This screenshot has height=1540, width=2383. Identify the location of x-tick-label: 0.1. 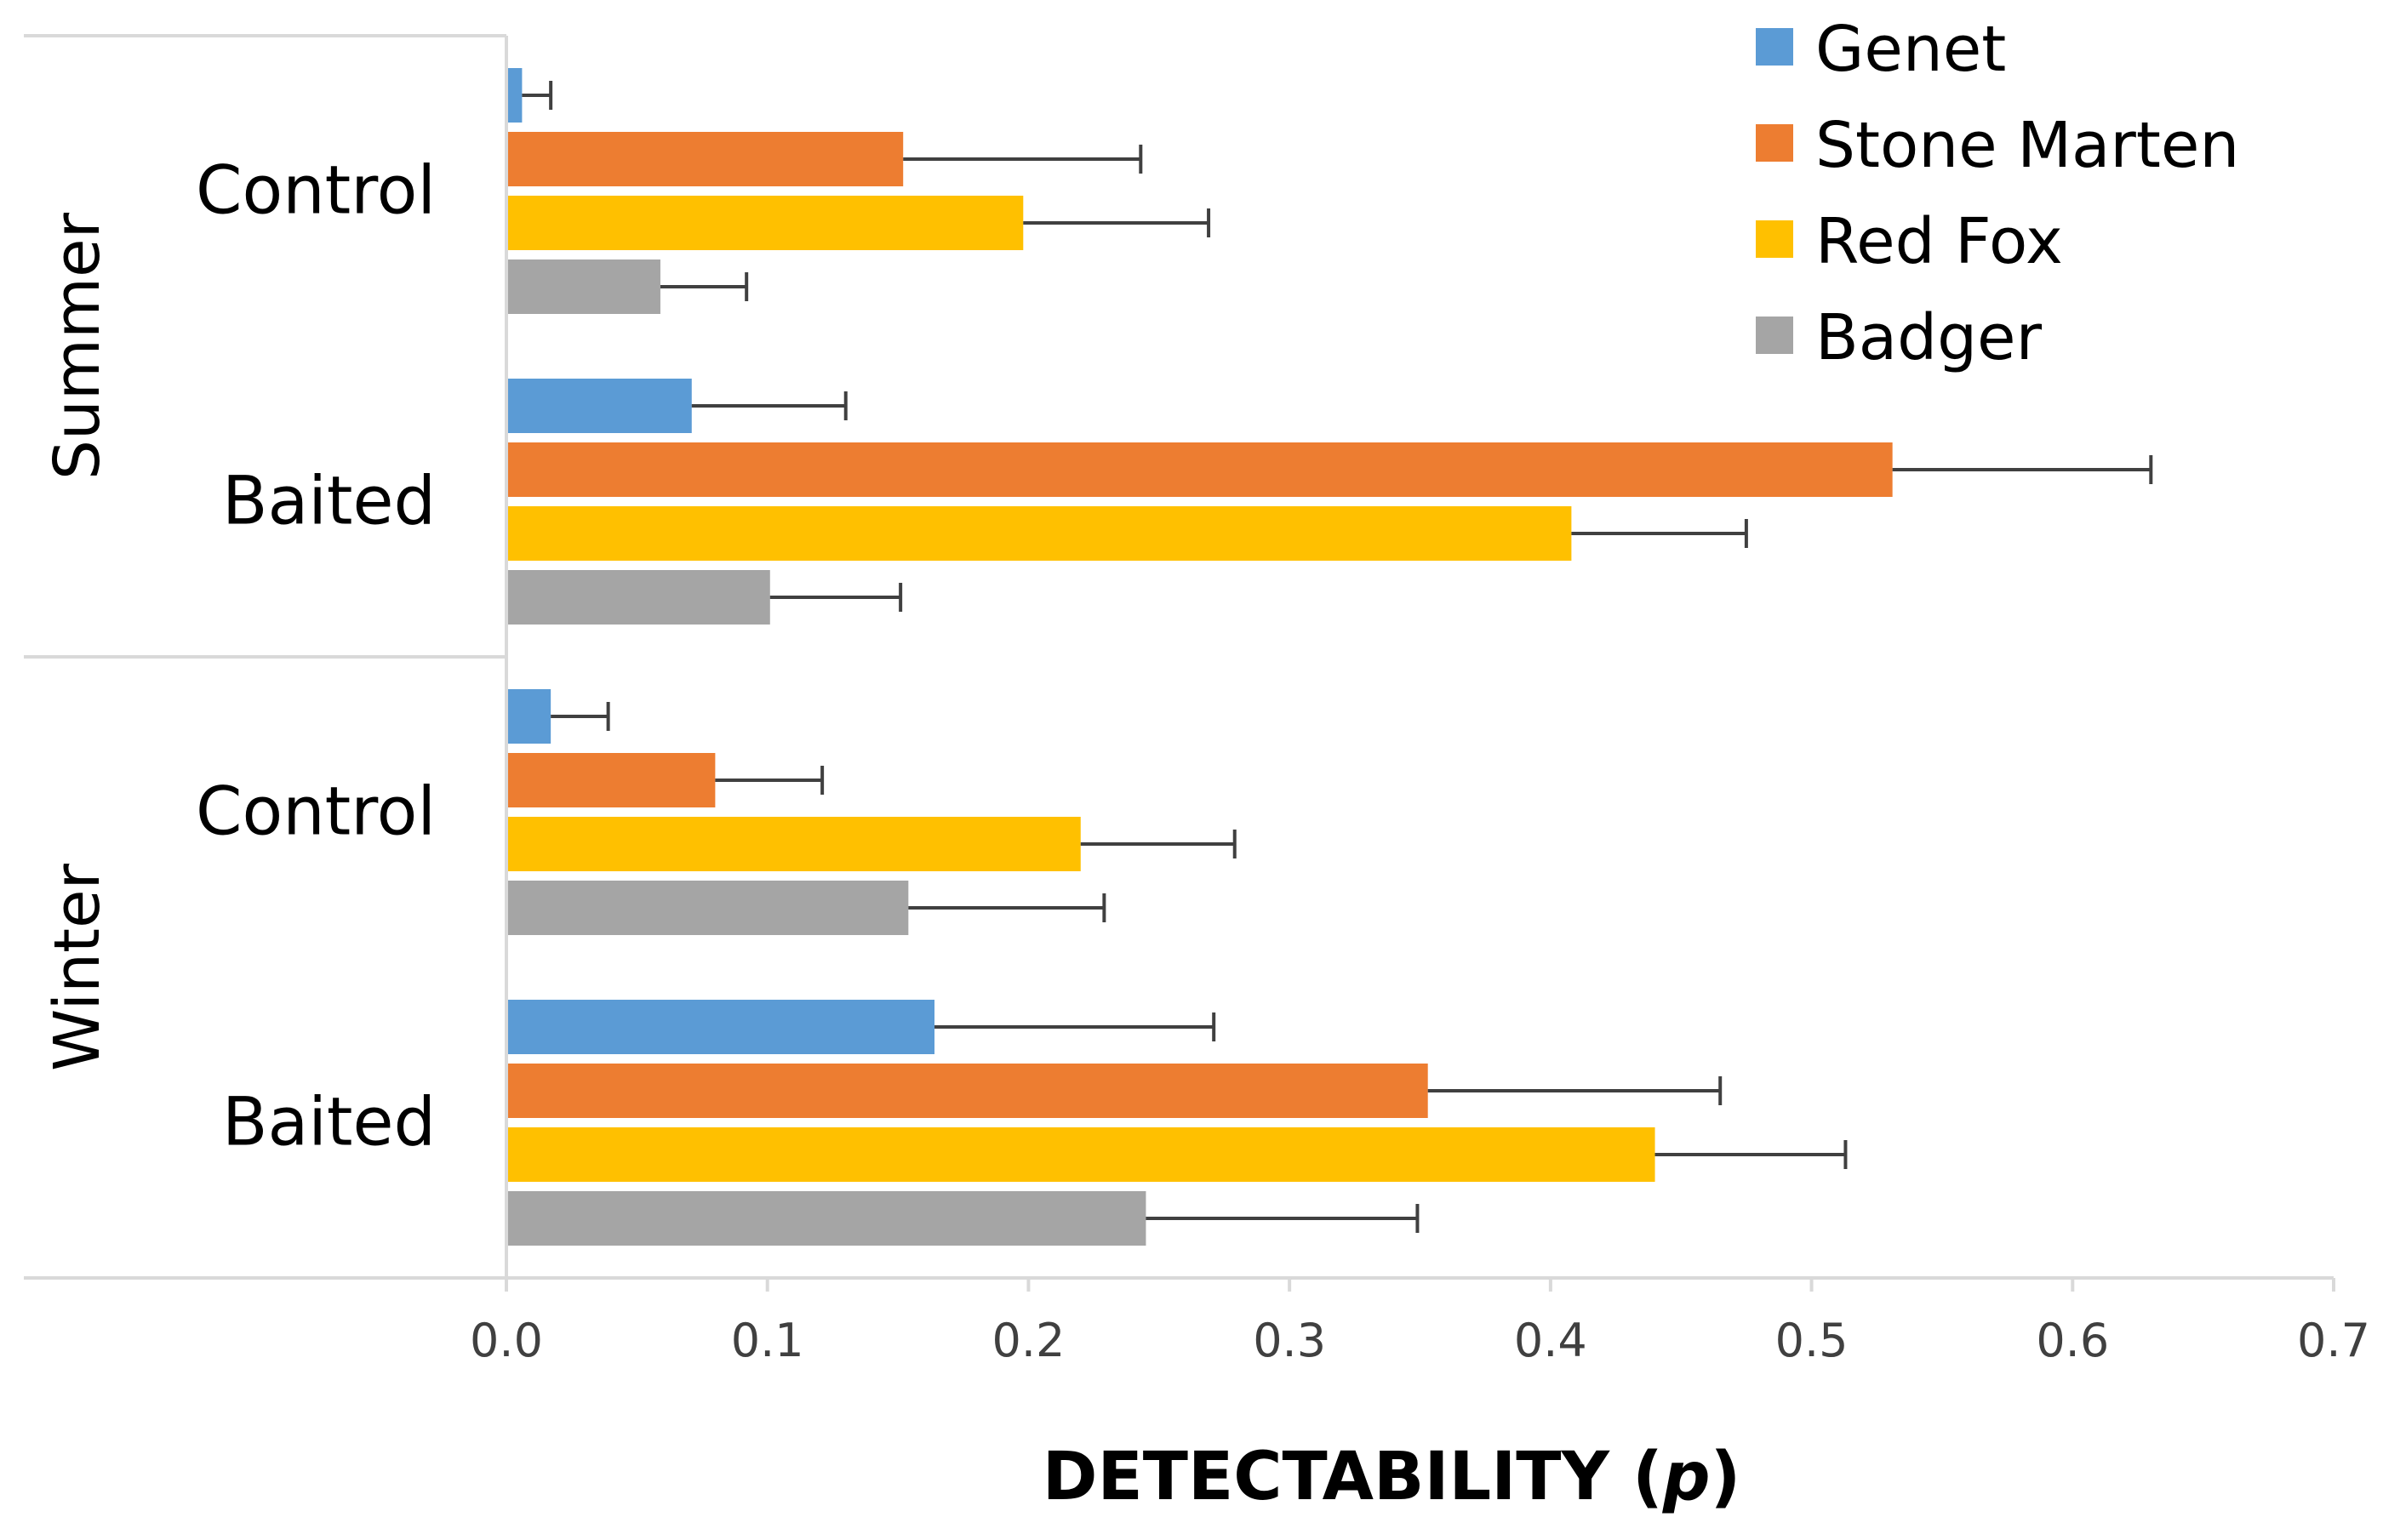
(767, 1340).